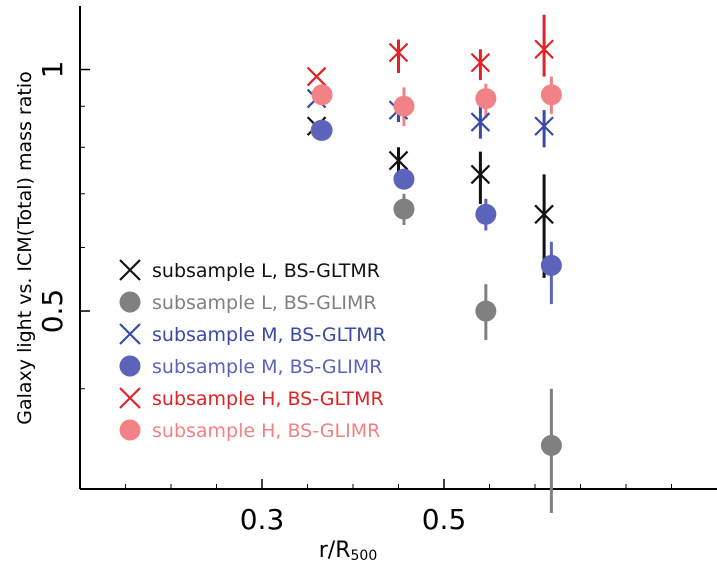 The width and height of the screenshot is (717, 563). What do you see at coordinates (266, 271) in the screenshot?
I see `legend-label: subsample L, BS-GLTMR` at bounding box center [266, 271].